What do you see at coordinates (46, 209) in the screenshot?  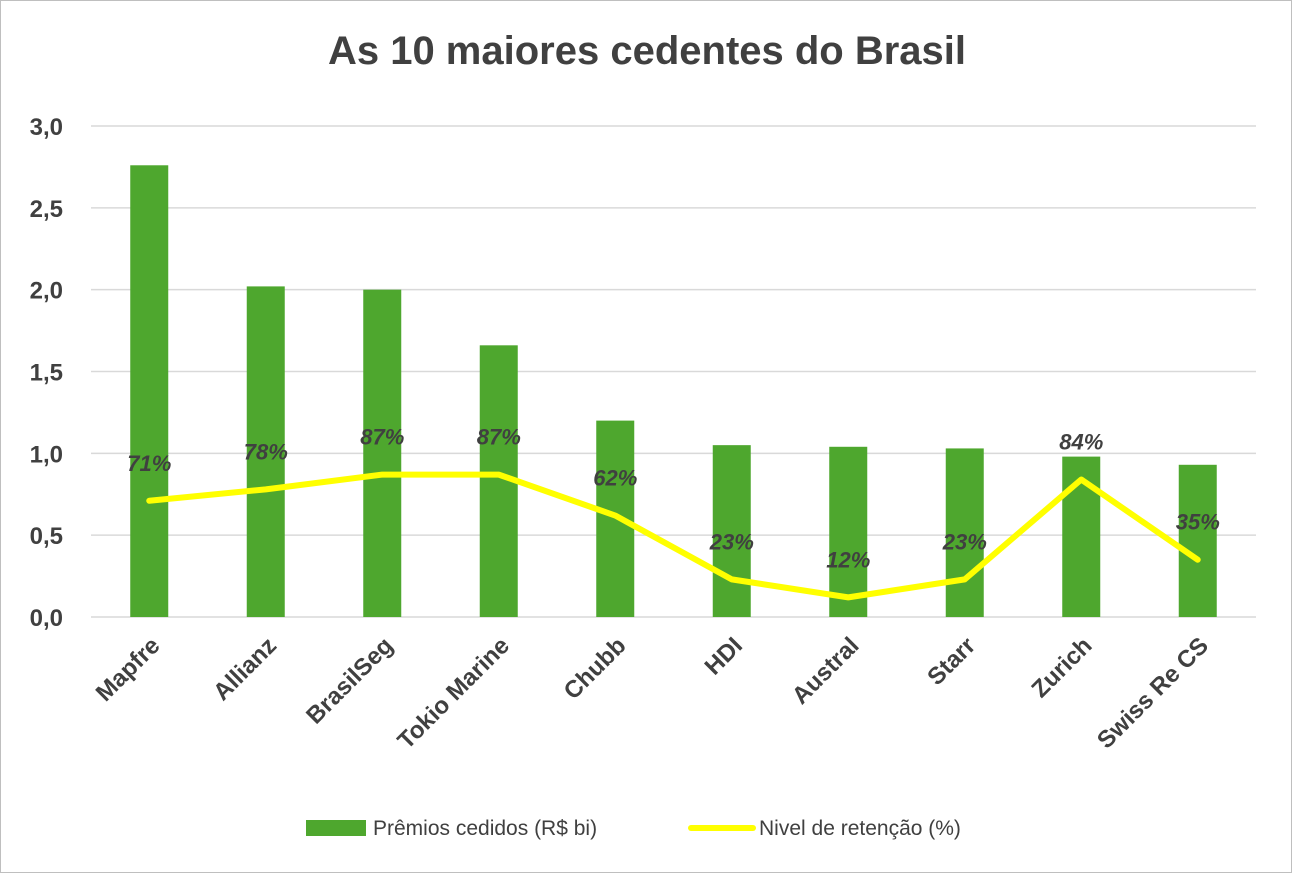 I see `y-tick-label: 2,5` at bounding box center [46, 209].